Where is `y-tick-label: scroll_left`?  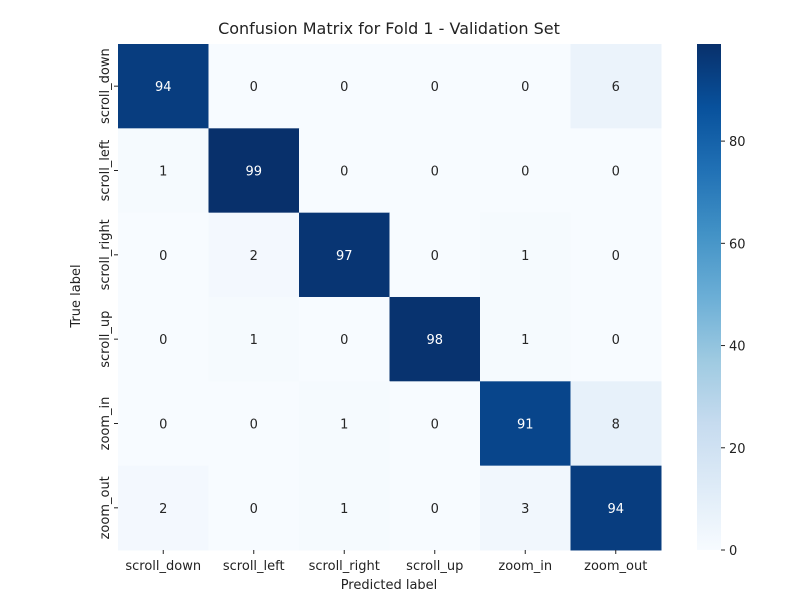 y-tick-label: scroll_left is located at coordinates (105, 171).